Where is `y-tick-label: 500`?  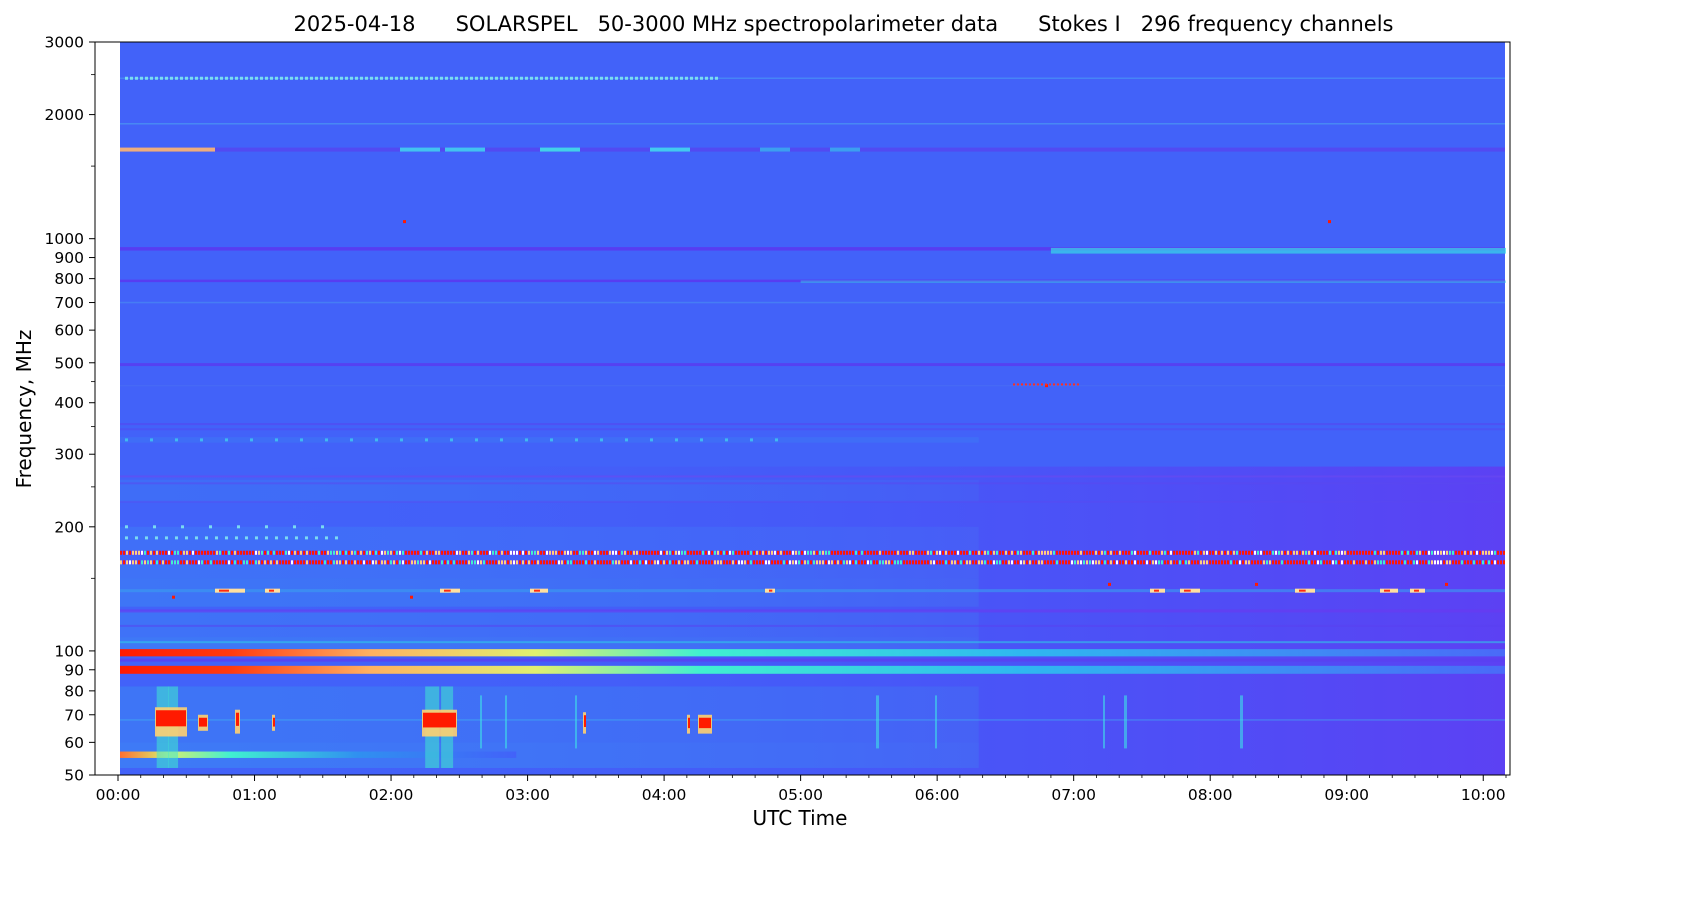
y-tick-label: 500 is located at coordinates (69, 363).